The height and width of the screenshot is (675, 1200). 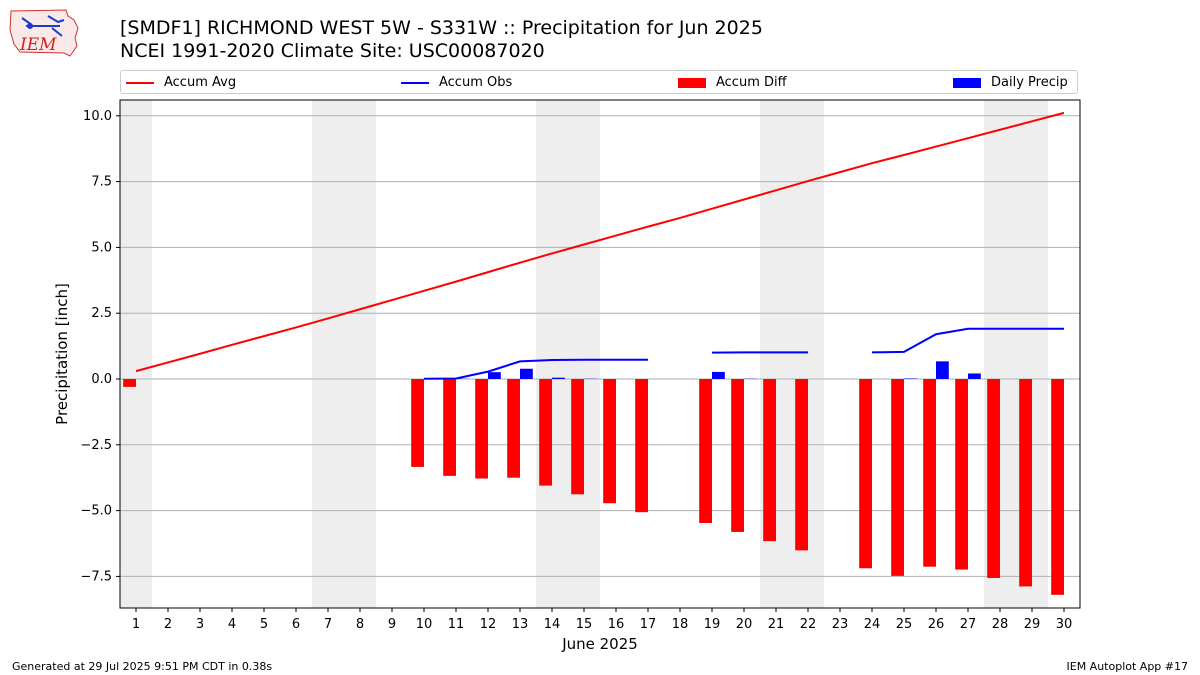 I want to click on svg-text: IEM, so click(x=38, y=45).